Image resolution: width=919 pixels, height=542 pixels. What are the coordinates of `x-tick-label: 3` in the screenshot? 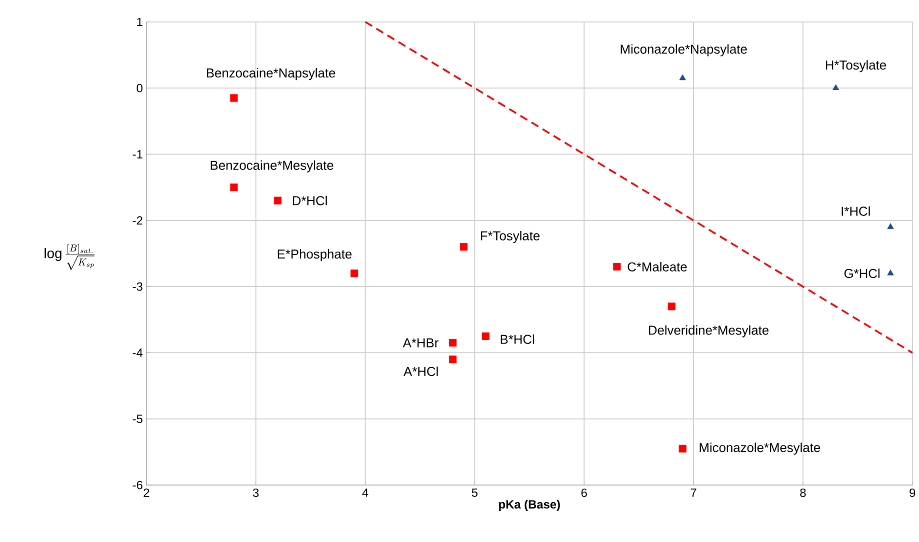 It's located at (255, 493).